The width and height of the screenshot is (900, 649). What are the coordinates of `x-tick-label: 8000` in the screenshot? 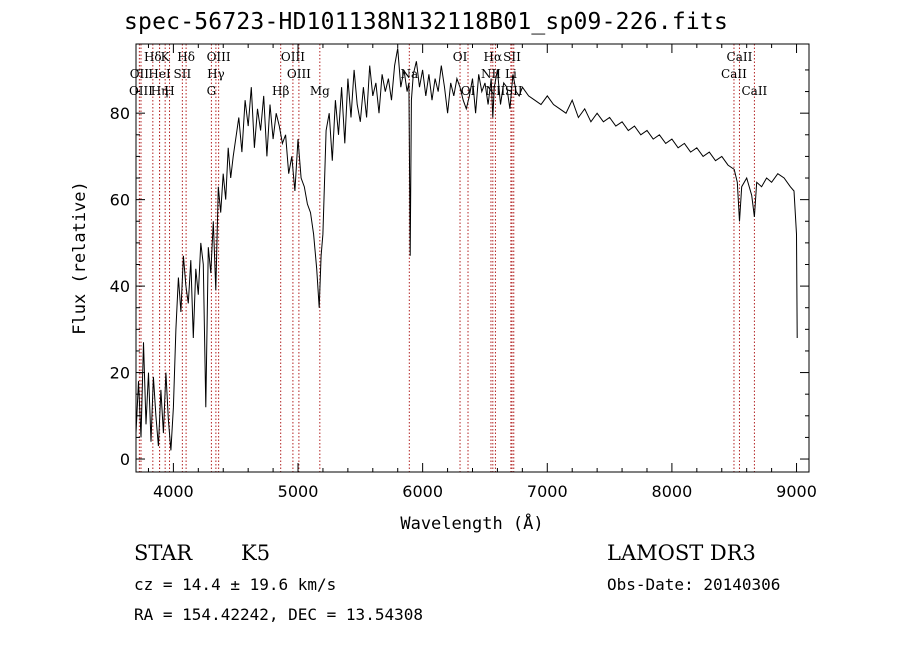 It's located at (672, 491).